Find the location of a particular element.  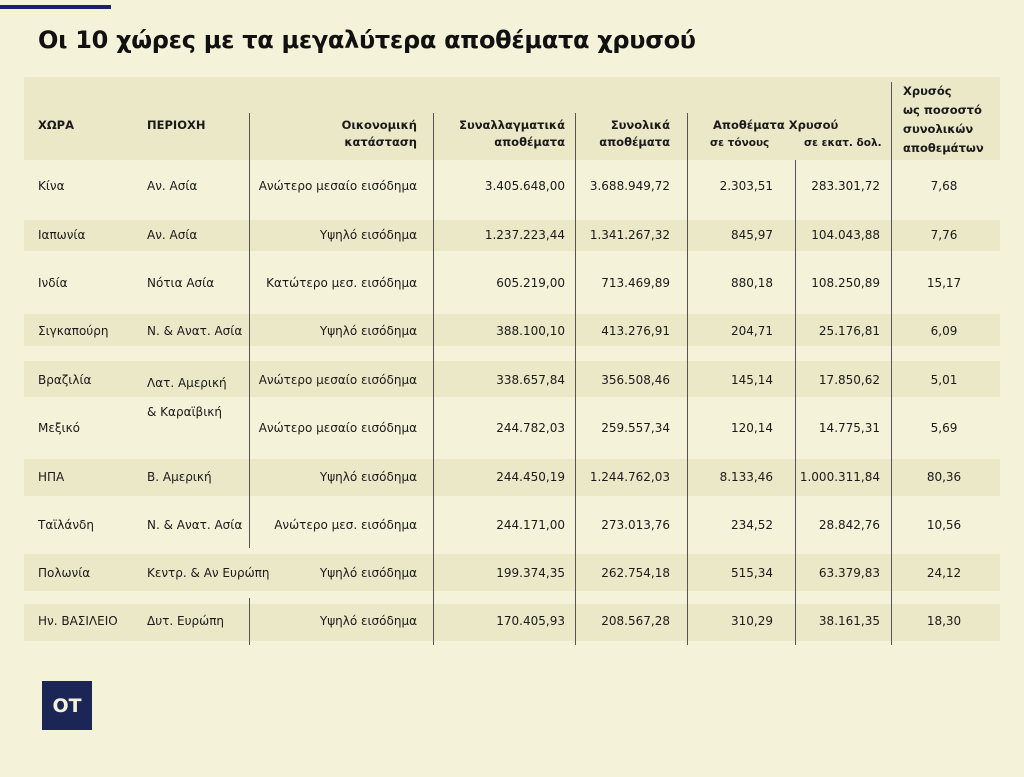

fx-reserves-cell: 3.405.648,00 is located at coordinates (524, 186).